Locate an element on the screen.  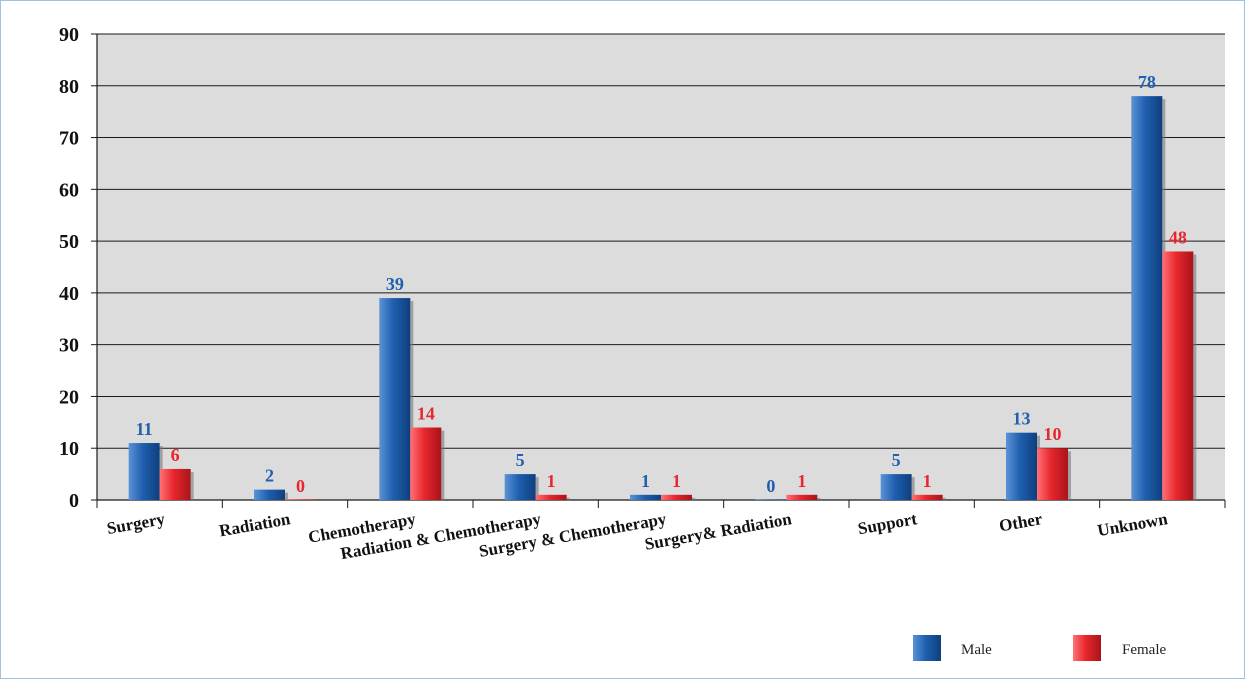
y-tick-label: 70 is located at coordinates (69, 139).